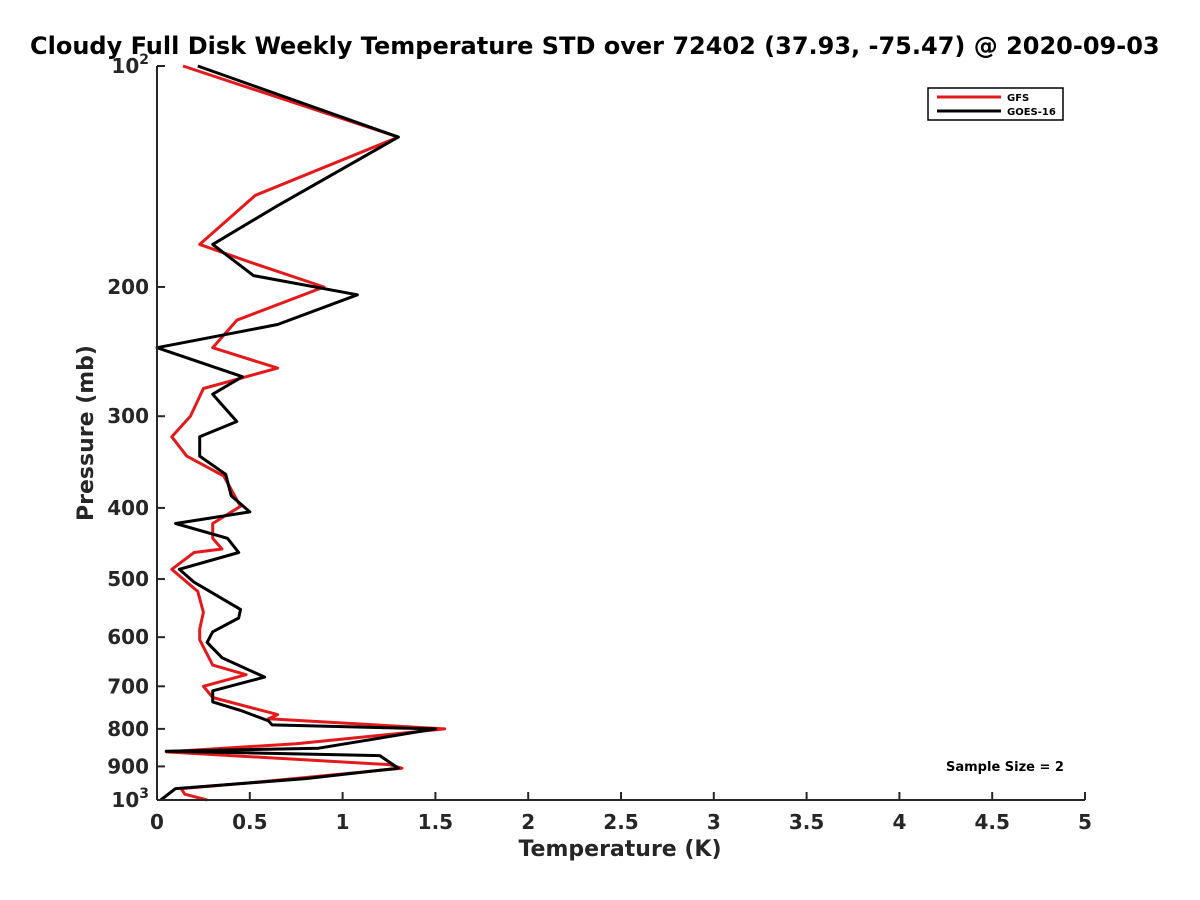  What do you see at coordinates (619, 849) in the screenshot?
I see `x-axis-label: Temperature (K)` at bounding box center [619, 849].